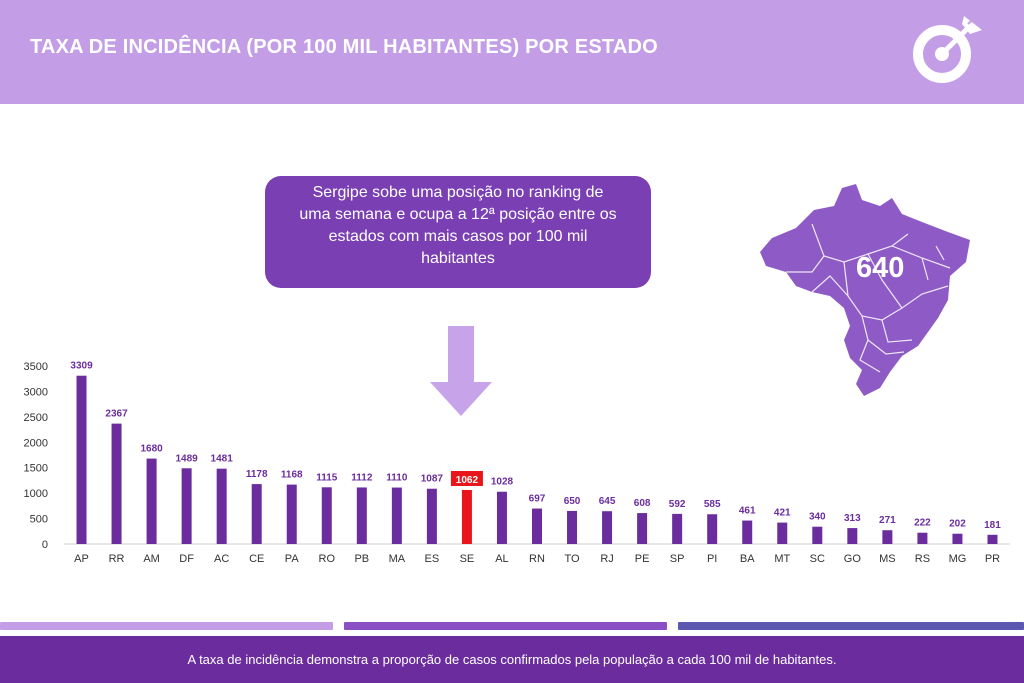 The image size is (1024, 683). What do you see at coordinates (396, 515) in the screenshot?
I see `bar-ma` at bounding box center [396, 515].